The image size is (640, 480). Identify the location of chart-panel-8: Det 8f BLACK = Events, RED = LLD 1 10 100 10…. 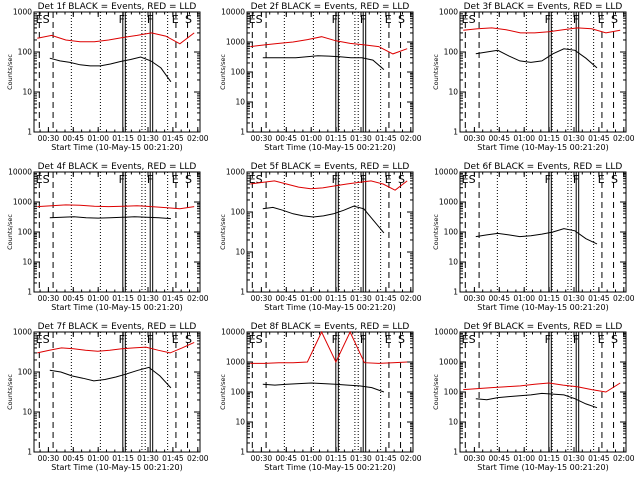
(320, 397).